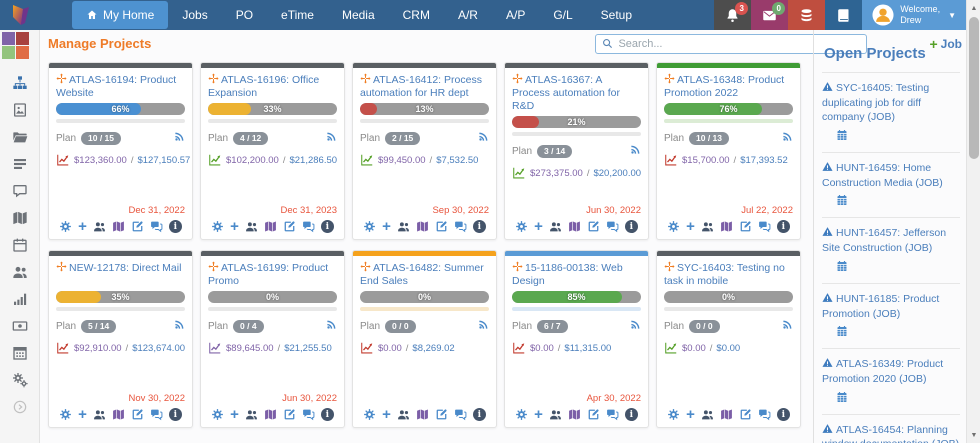 The height and width of the screenshot is (443, 980). I want to click on sidebar-item-chat, so click(20, 190).